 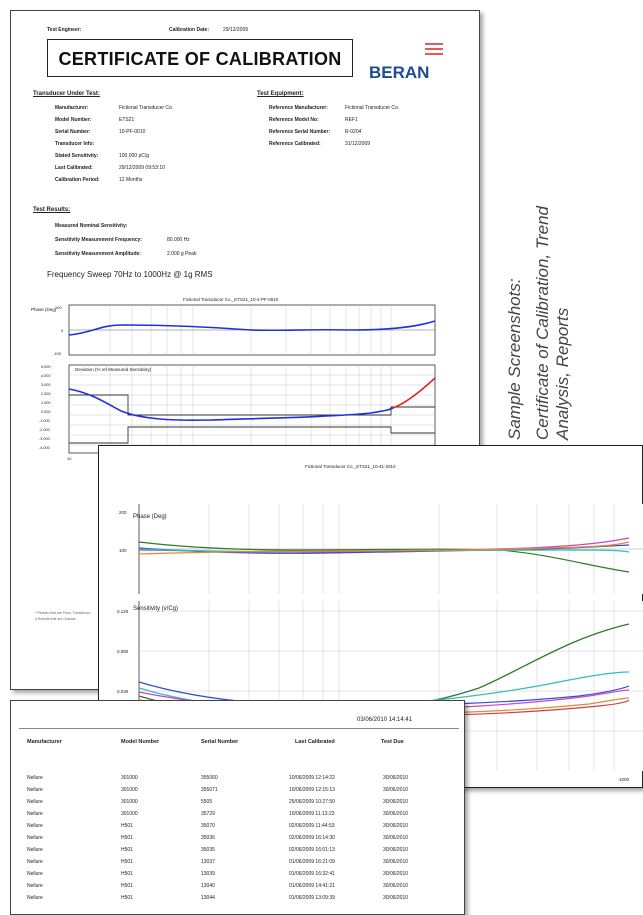 I want to click on tut-label: Manufacturer:, so click(x=72, y=108).